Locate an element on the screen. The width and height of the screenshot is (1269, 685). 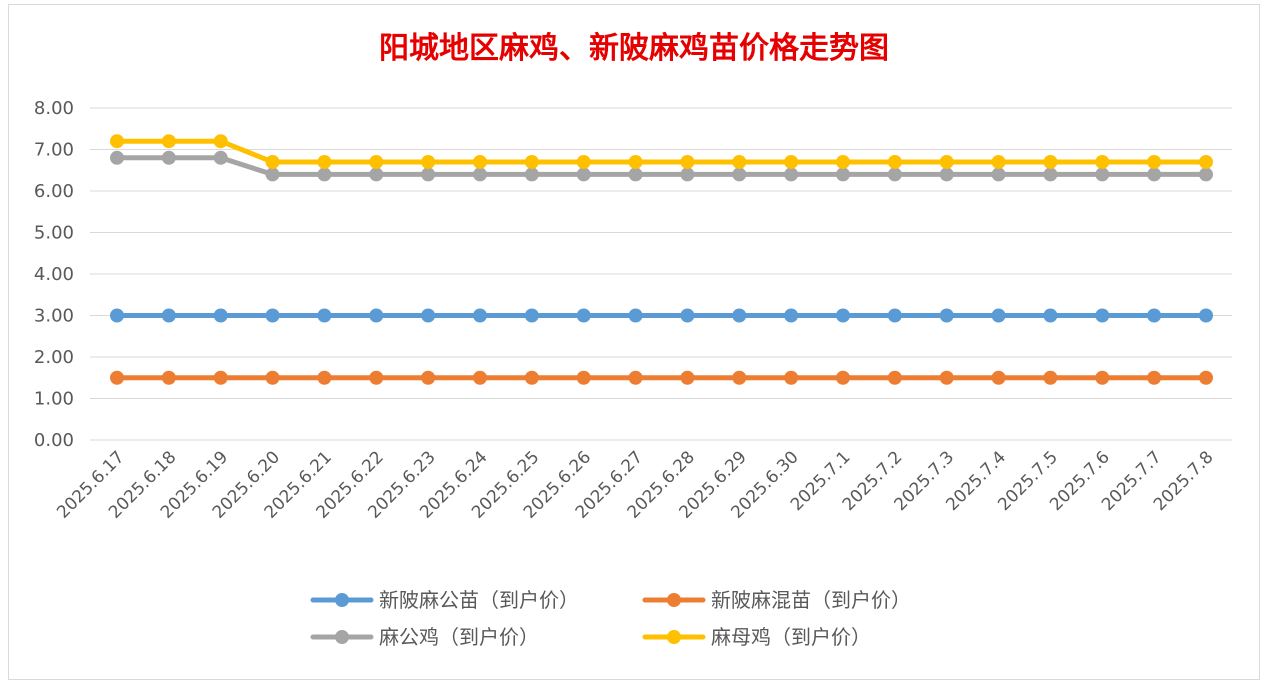
legend-item: 麻母鸡（到户价） is located at coordinates (756, 637).